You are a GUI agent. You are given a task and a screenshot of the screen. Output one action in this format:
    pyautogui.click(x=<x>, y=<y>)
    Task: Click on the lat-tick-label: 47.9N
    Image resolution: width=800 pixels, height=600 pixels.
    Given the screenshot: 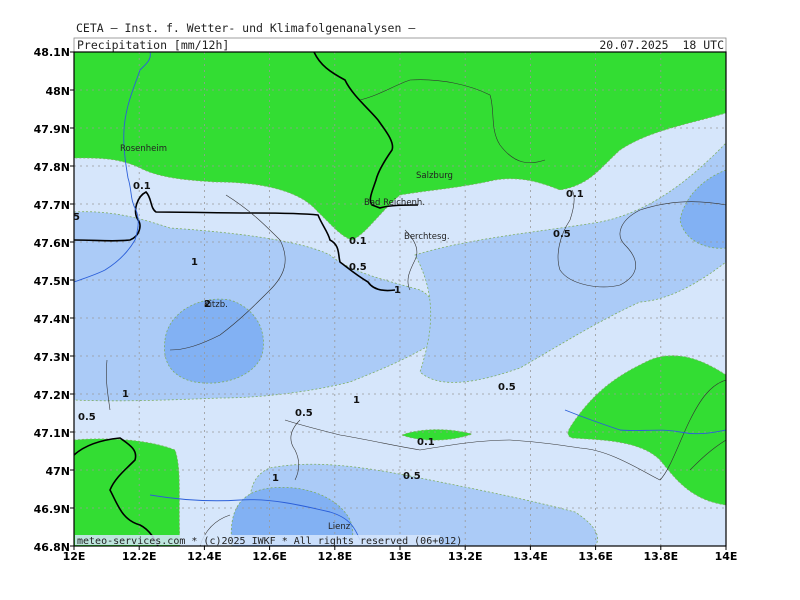 What is the action you would take?
    pyautogui.click(x=52, y=129)
    